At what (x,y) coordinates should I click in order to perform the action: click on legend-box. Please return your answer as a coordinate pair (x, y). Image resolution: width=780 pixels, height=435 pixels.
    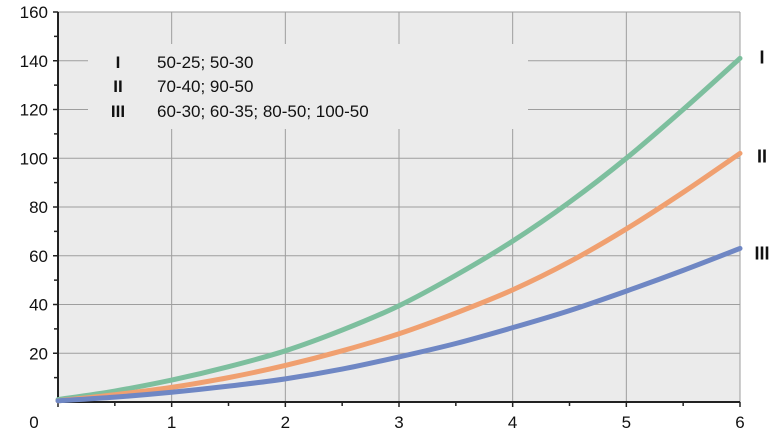
    Looking at the image, I should click on (308, 86).